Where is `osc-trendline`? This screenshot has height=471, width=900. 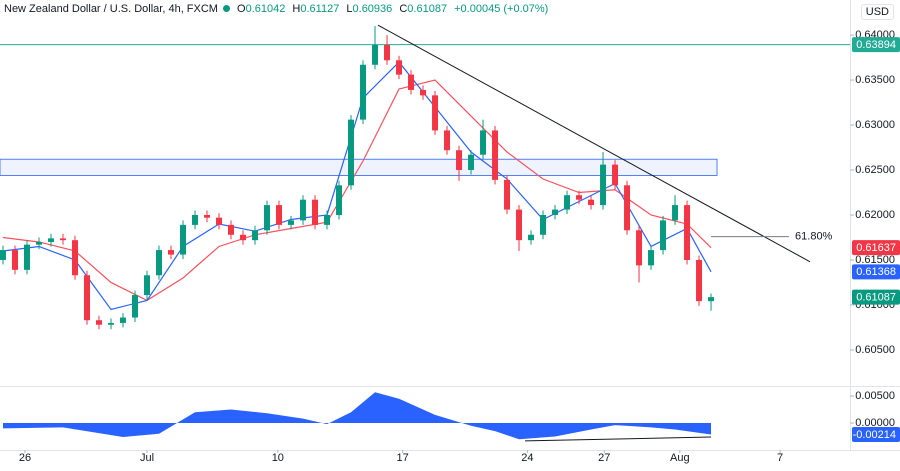
osc-trendline is located at coordinates (618, 439).